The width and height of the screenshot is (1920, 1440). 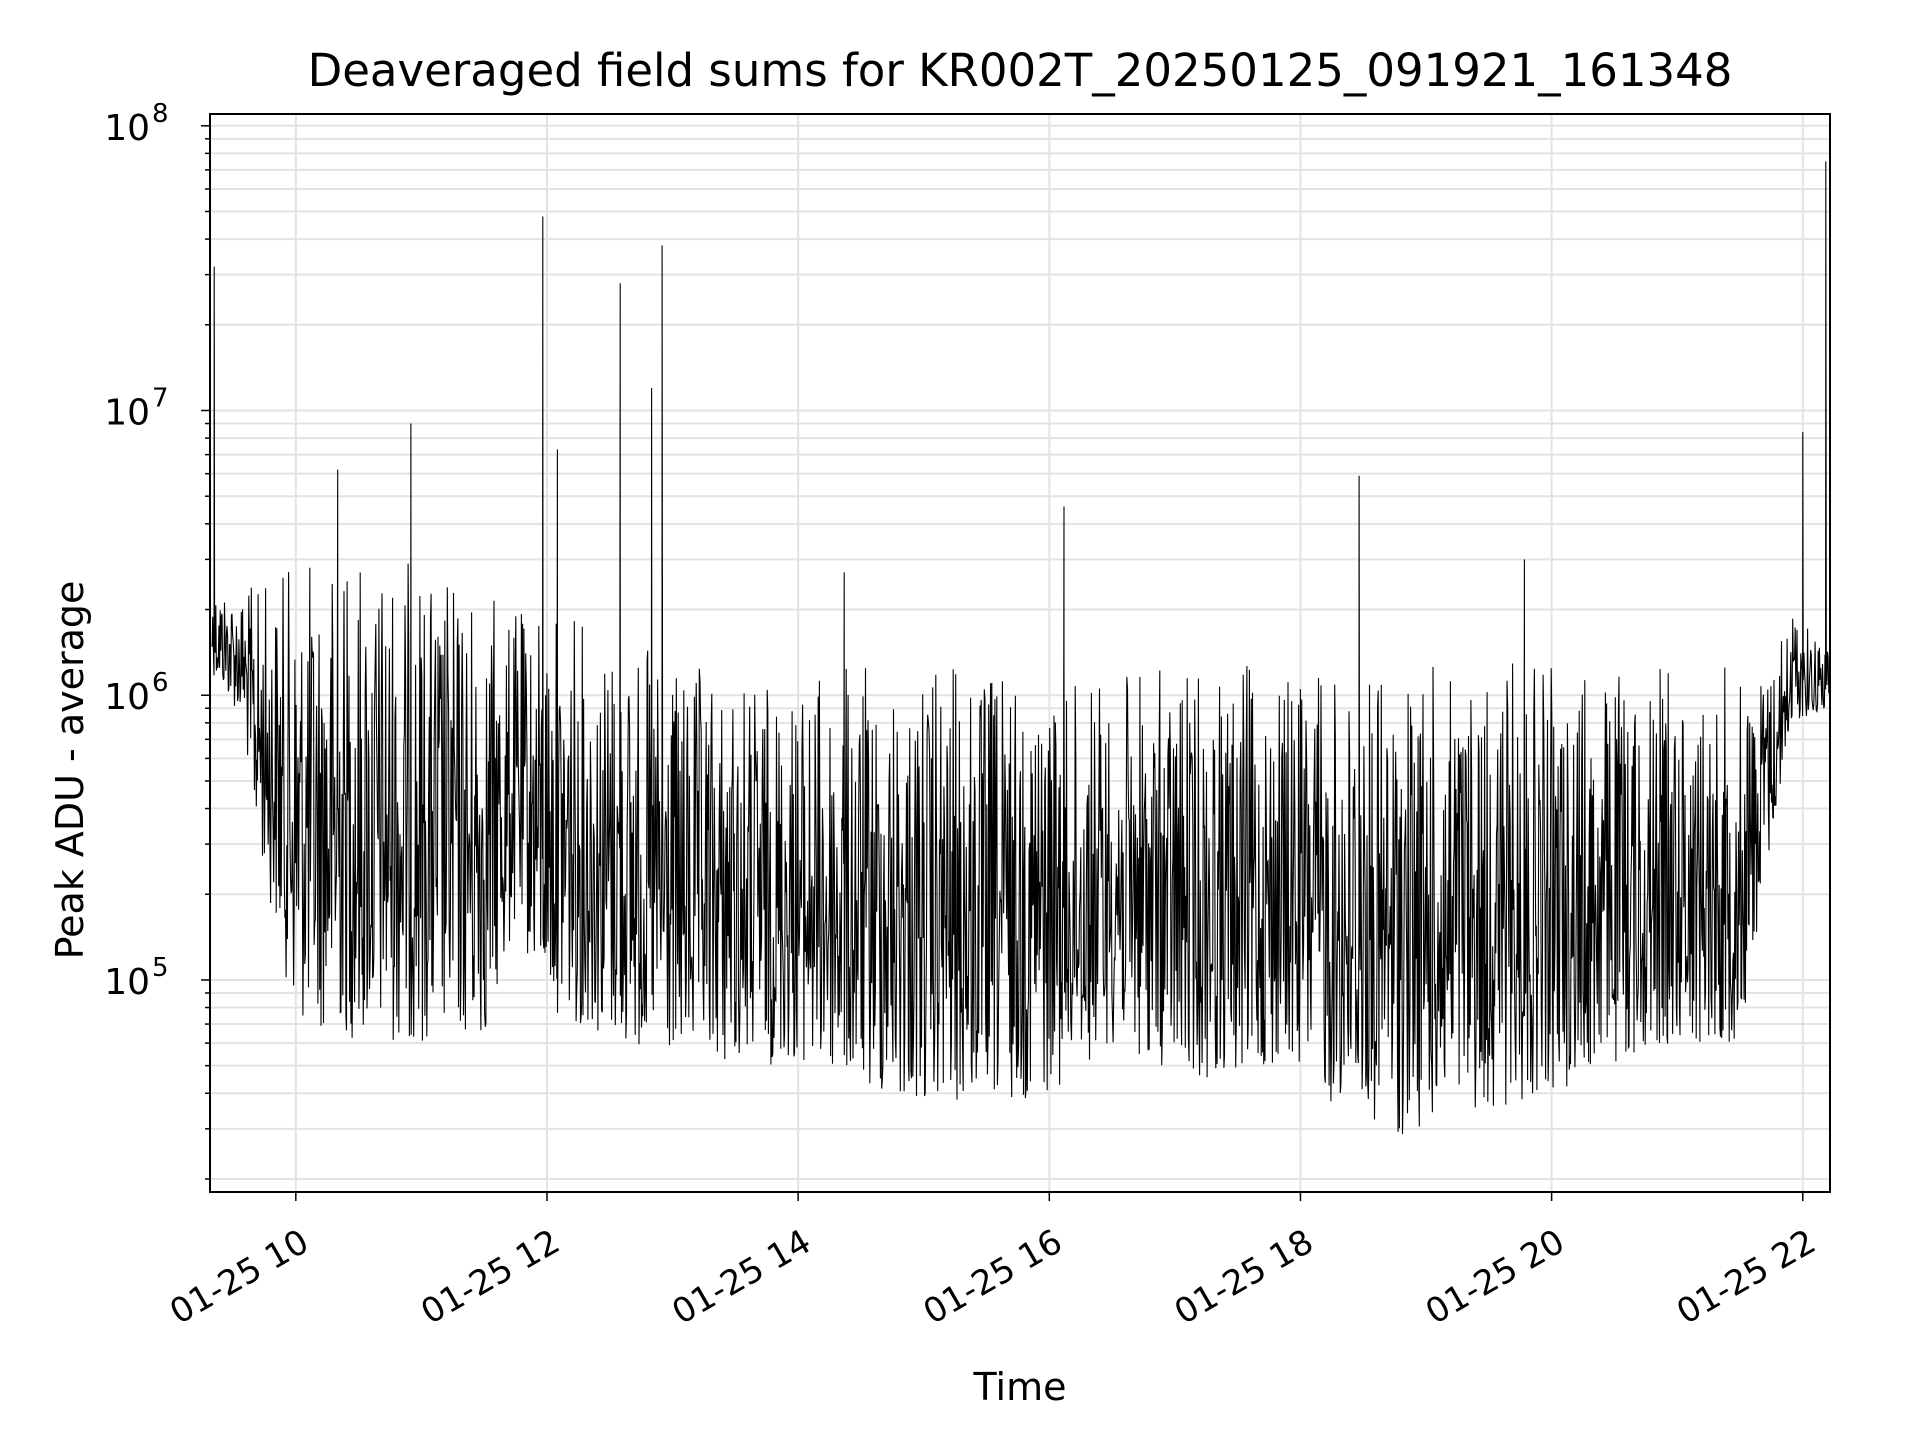 What do you see at coordinates (160, 399) in the screenshot?
I see `y-tick-exponent: 7` at bounding box center [160, 399].